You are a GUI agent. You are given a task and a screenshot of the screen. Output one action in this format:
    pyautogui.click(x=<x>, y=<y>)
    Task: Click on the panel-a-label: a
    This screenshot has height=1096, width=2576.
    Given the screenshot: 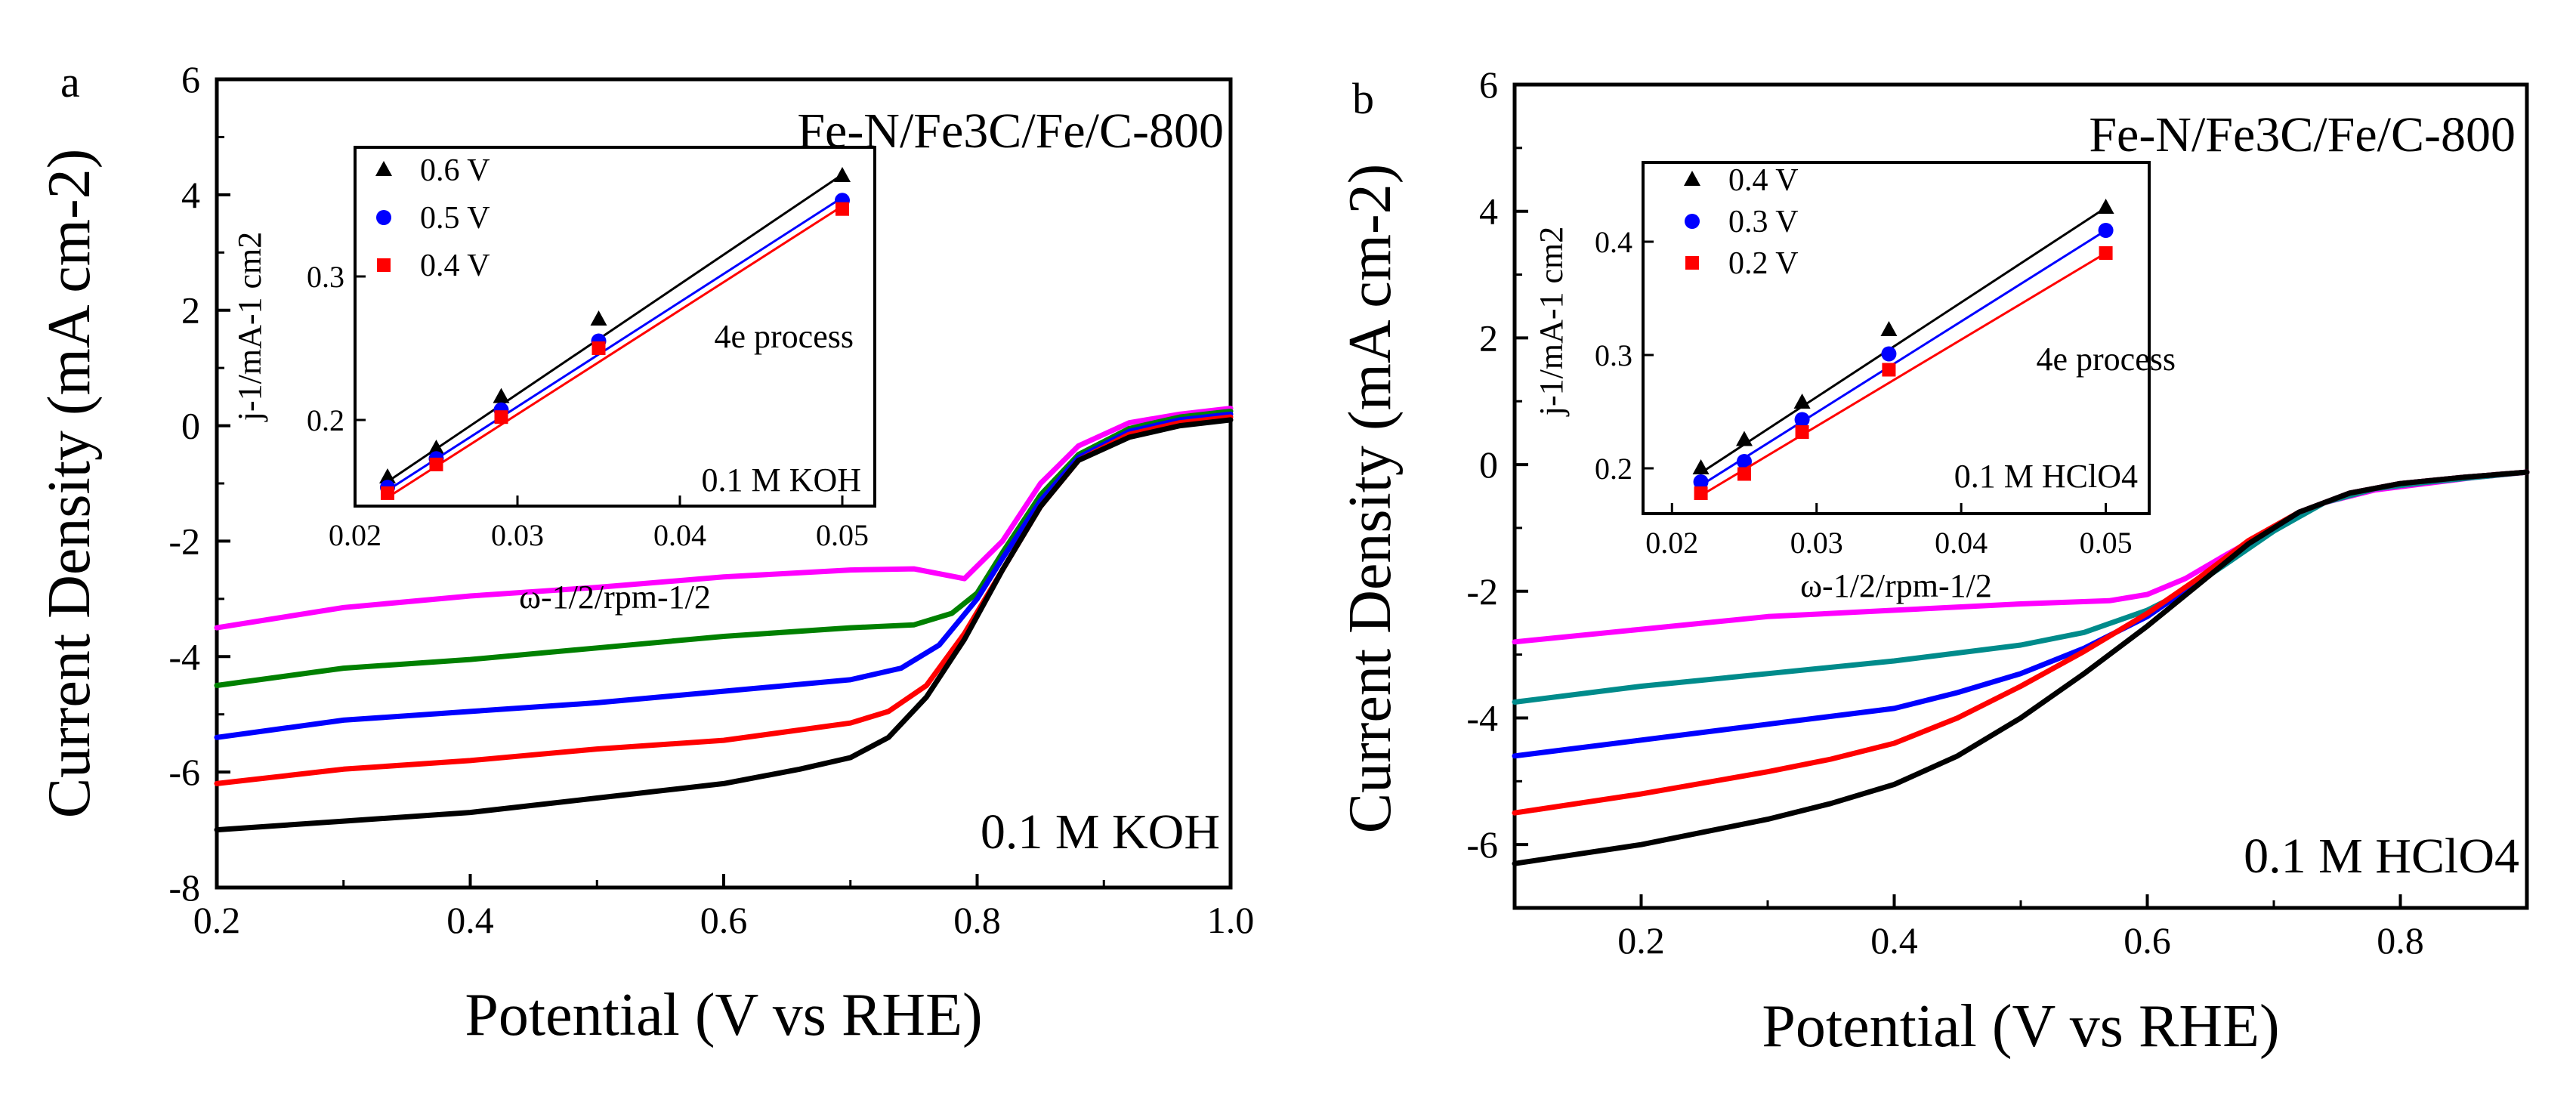 What is the action you would take?
    pyautogui.click(x=70, y=82)
    